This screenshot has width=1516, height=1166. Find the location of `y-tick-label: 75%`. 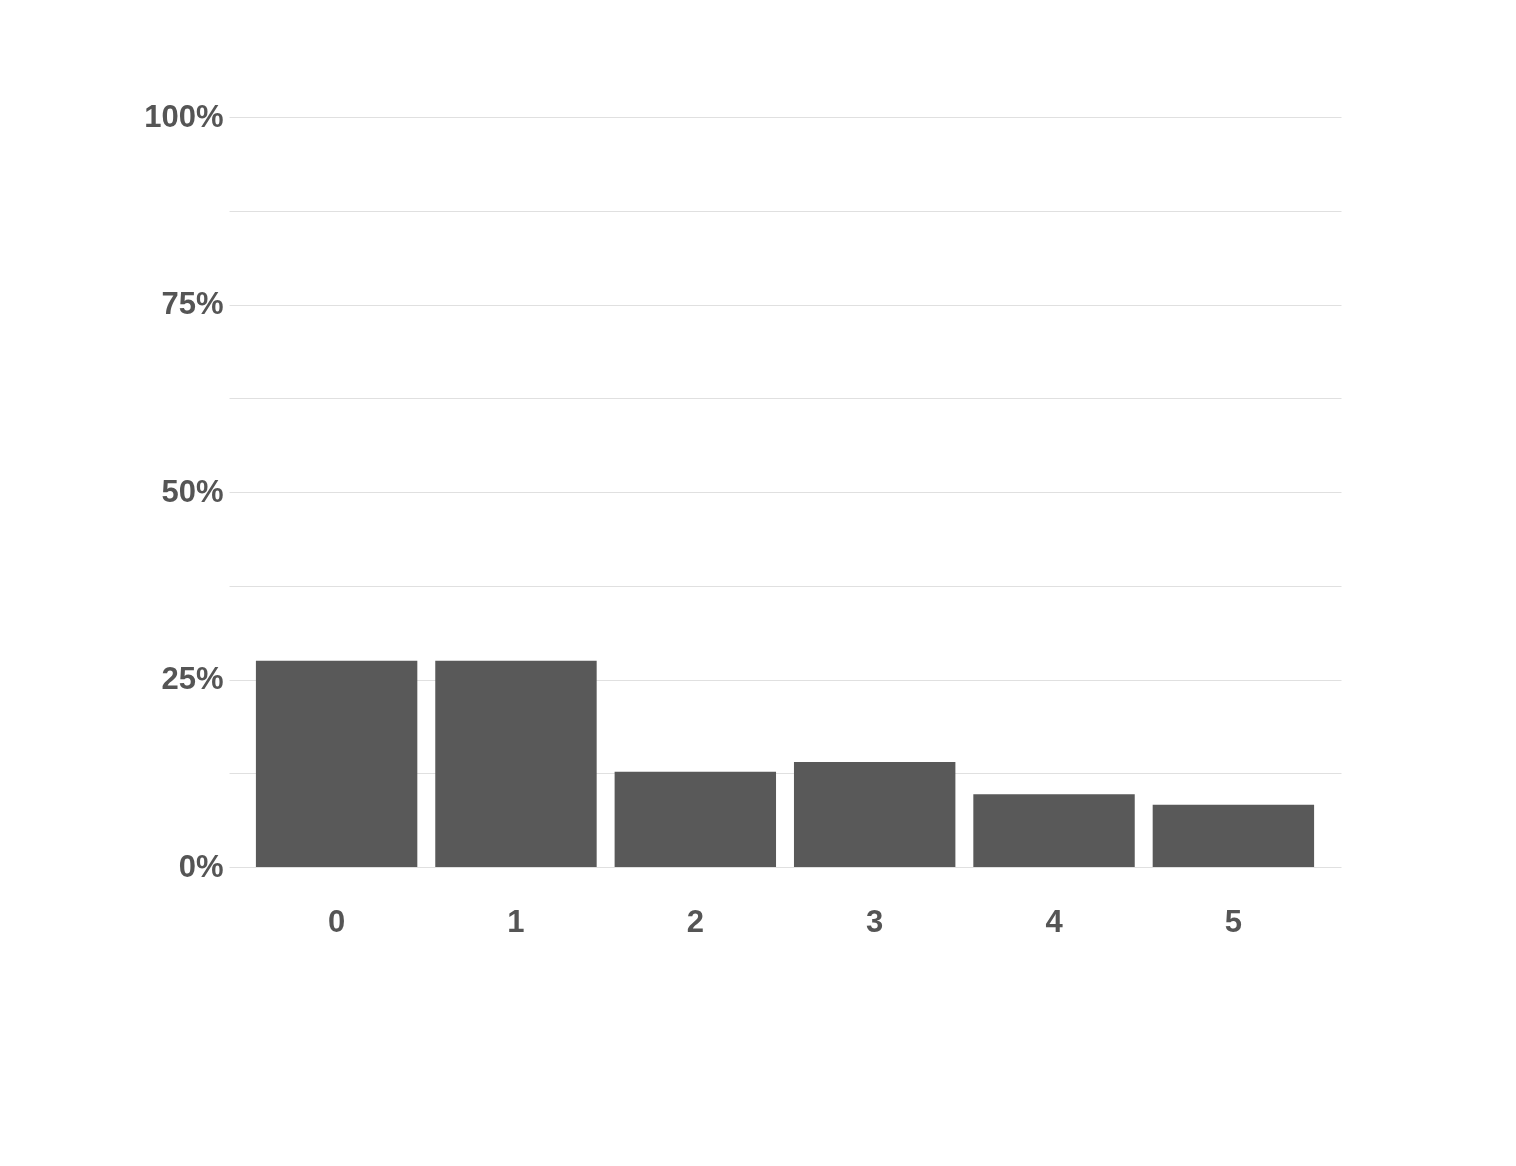

y-tick-label: 75% is located at coordinates (192, 303).